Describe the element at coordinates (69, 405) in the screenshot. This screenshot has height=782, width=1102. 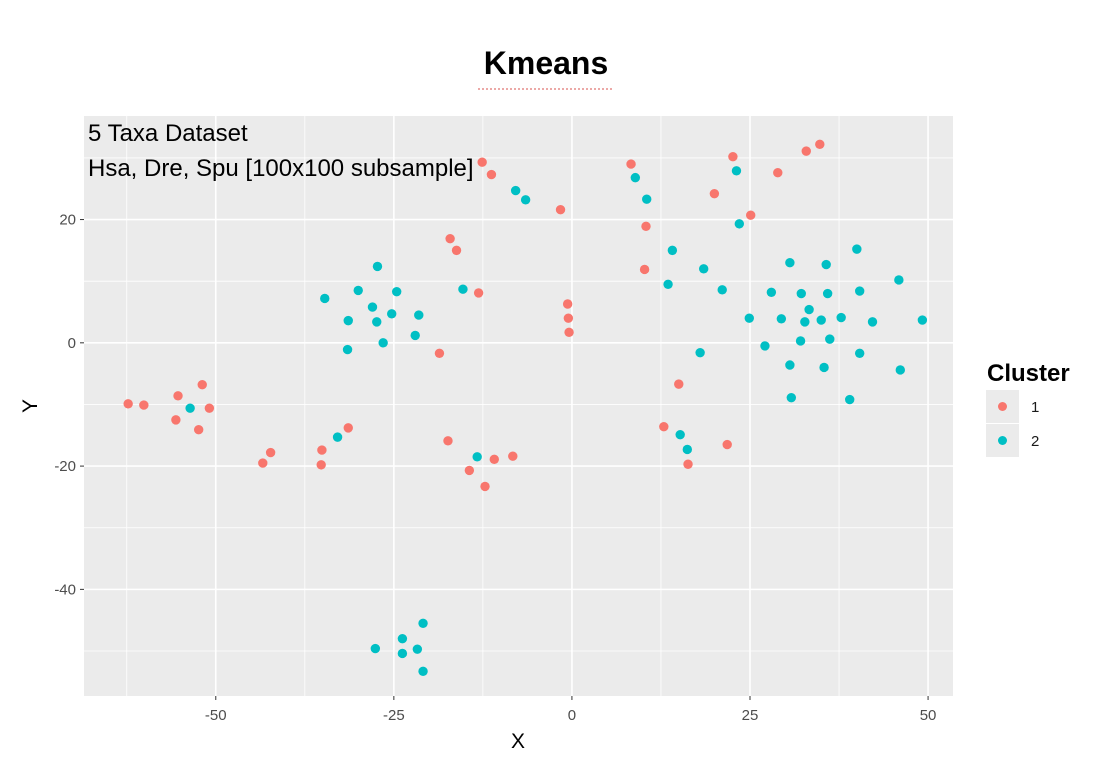
I see `y-axis-ticks: -40 -20 0 20` at that location.